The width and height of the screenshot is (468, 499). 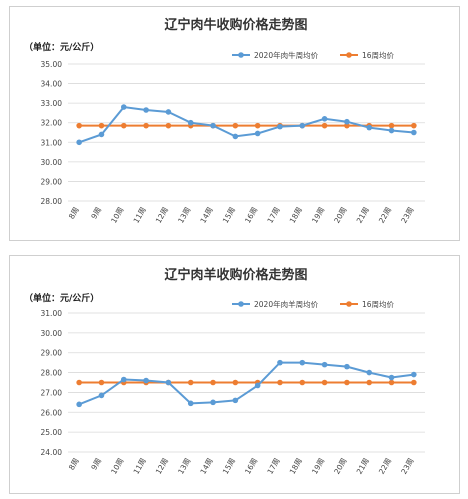 I want to click on chart-title: 辽宁肉羊收购价格走势图, so click(x=235, y=275).